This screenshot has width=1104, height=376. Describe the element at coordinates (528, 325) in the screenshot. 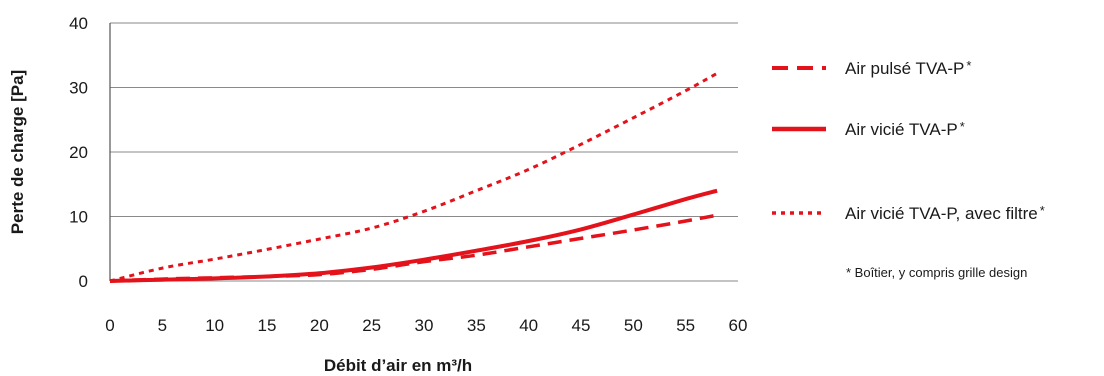

I see `x-tick-label: 40` at that location.